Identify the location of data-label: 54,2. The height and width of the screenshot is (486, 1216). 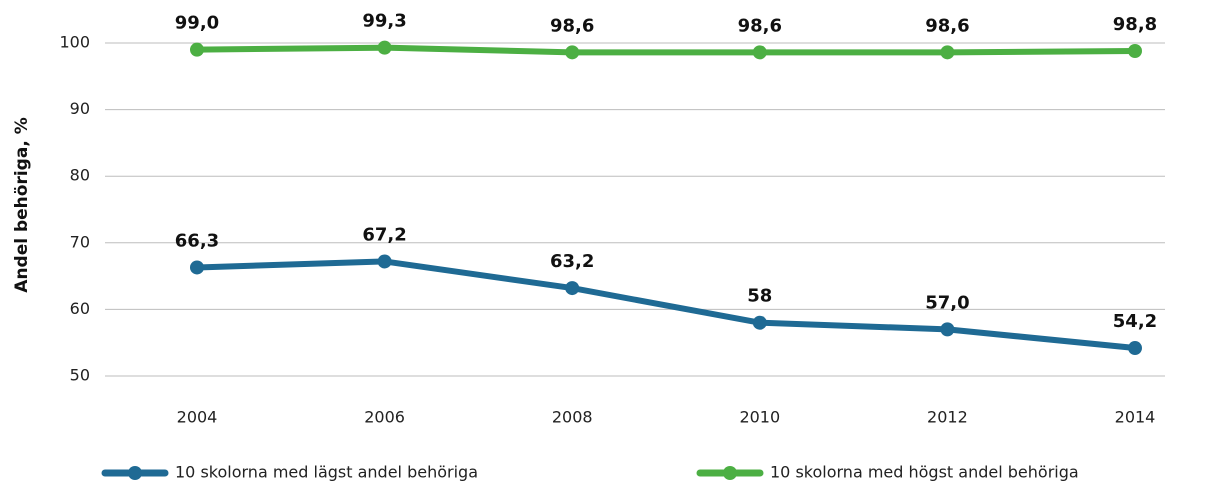
(1135, 321).